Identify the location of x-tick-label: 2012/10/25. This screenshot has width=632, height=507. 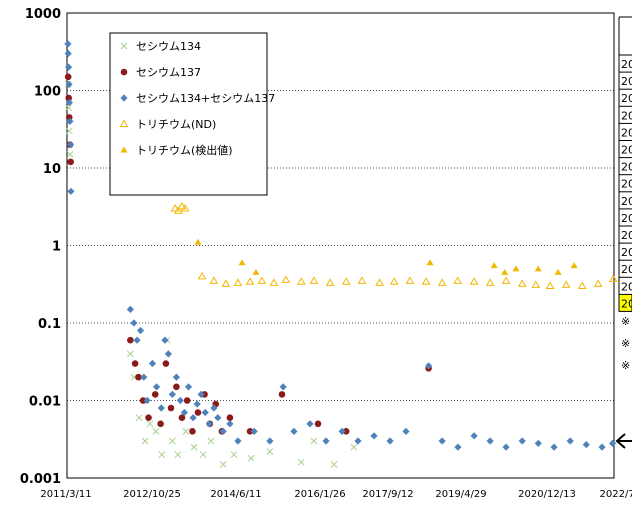
(152, 494).